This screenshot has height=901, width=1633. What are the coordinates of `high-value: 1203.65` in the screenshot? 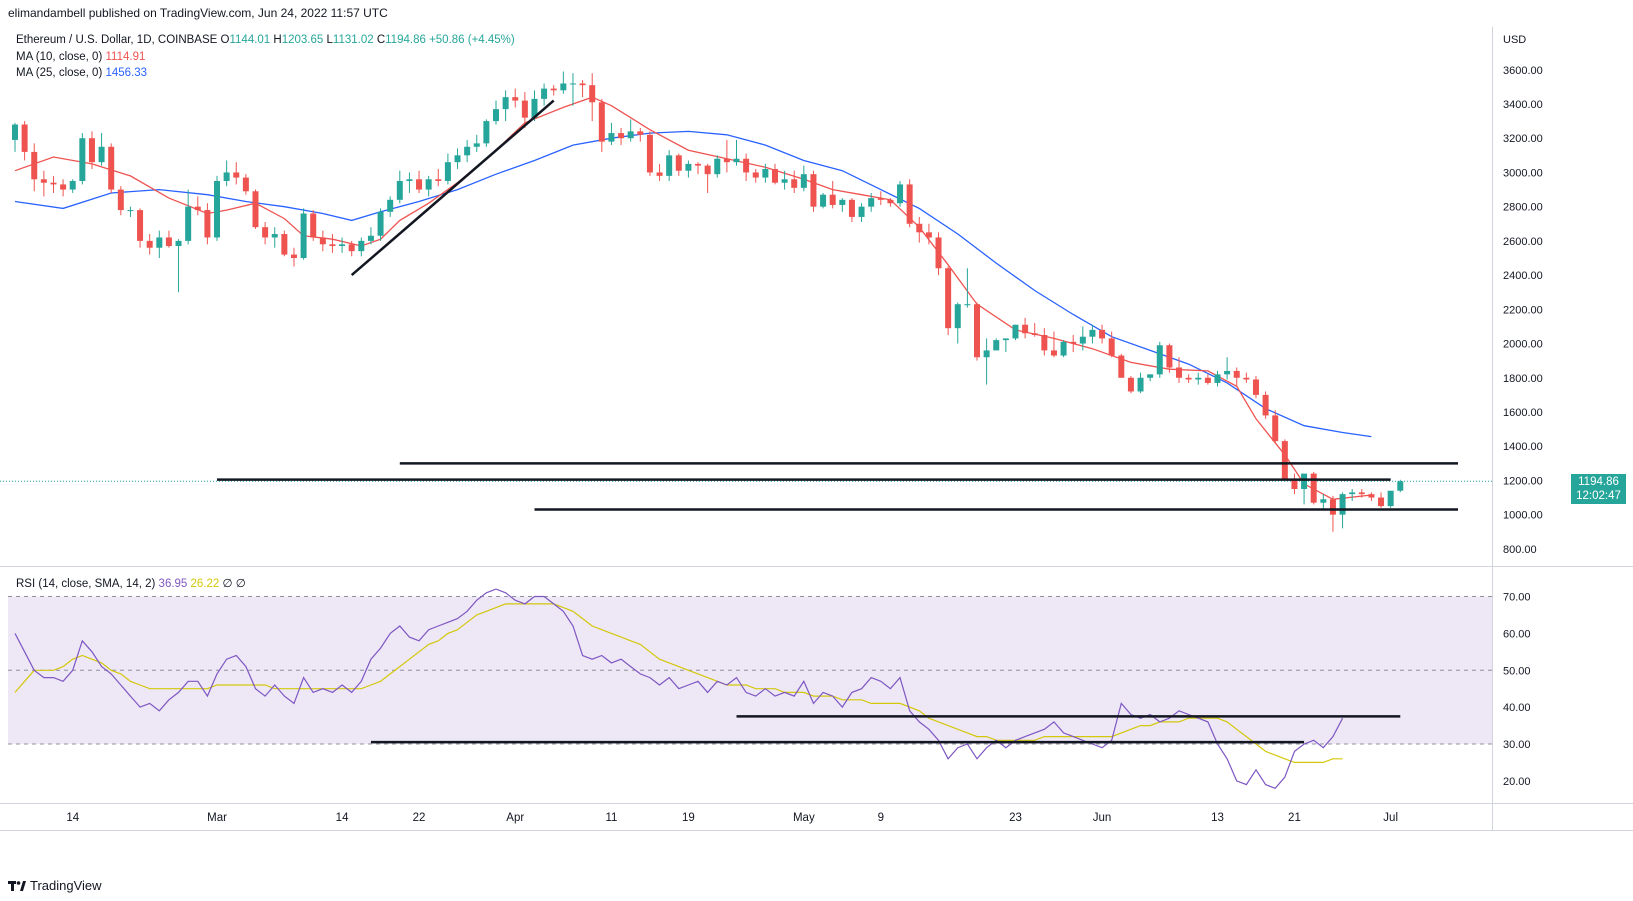 It's located at (302, 40).